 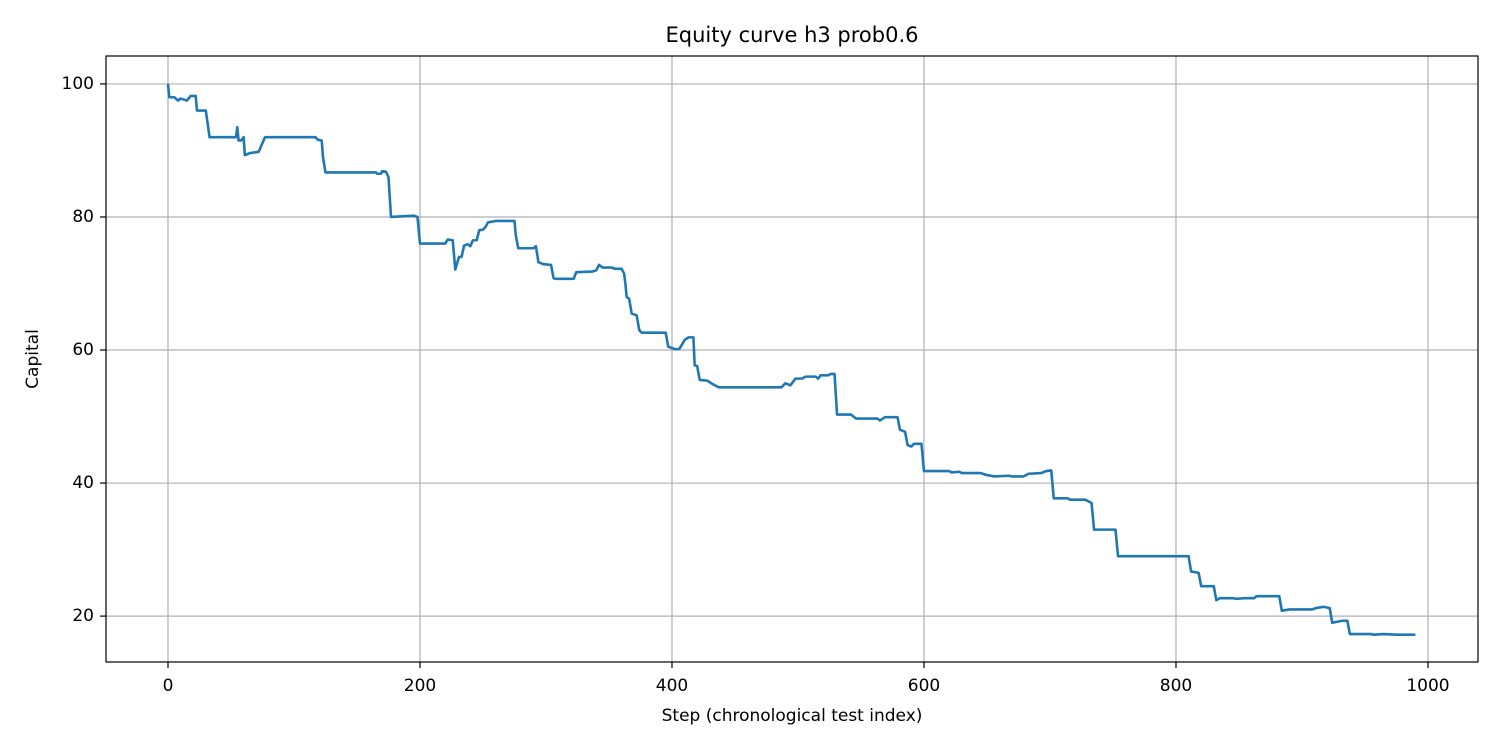 What do you see at coordinates (168, 686) in the screenshot?
I see `x-tick-label: 0` at bounding box center [168, 686].